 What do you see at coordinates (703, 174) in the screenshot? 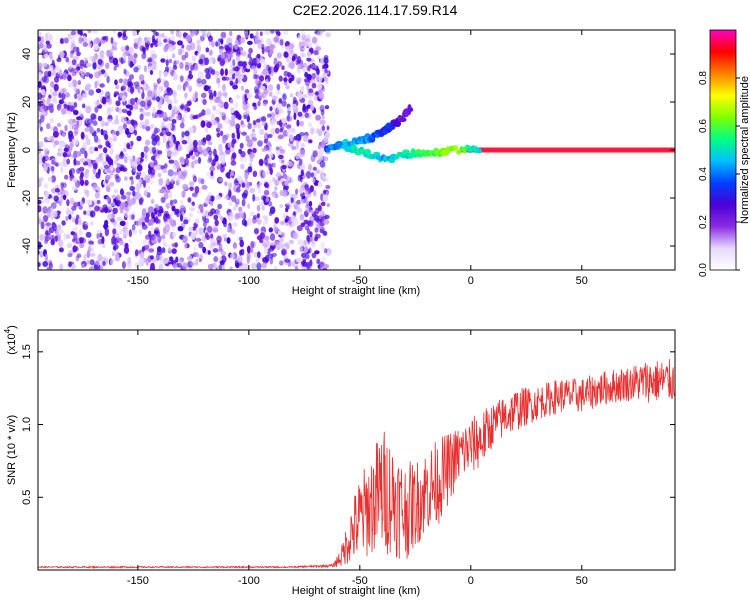
I see `colorbar-tick-label: 0.4` at bounding box center [703, 174].